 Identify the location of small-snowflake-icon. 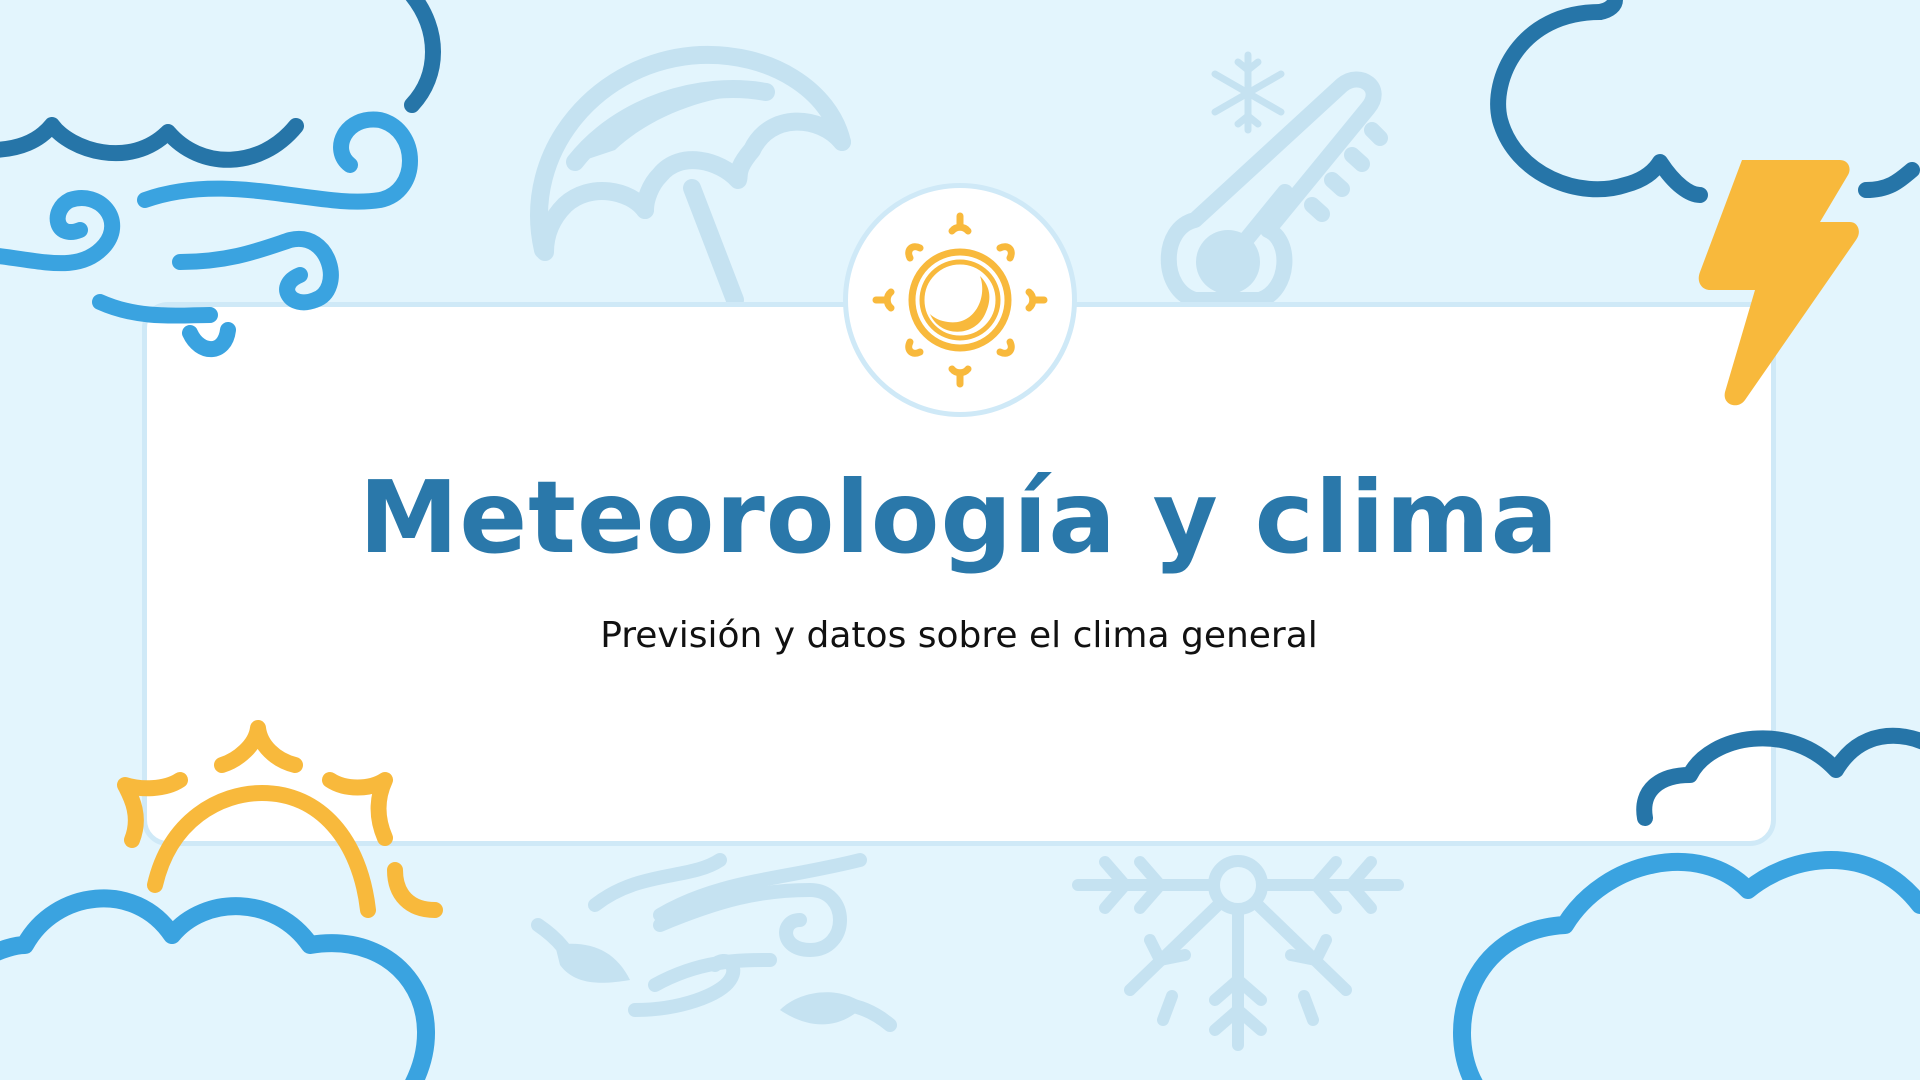
(1248, 92).